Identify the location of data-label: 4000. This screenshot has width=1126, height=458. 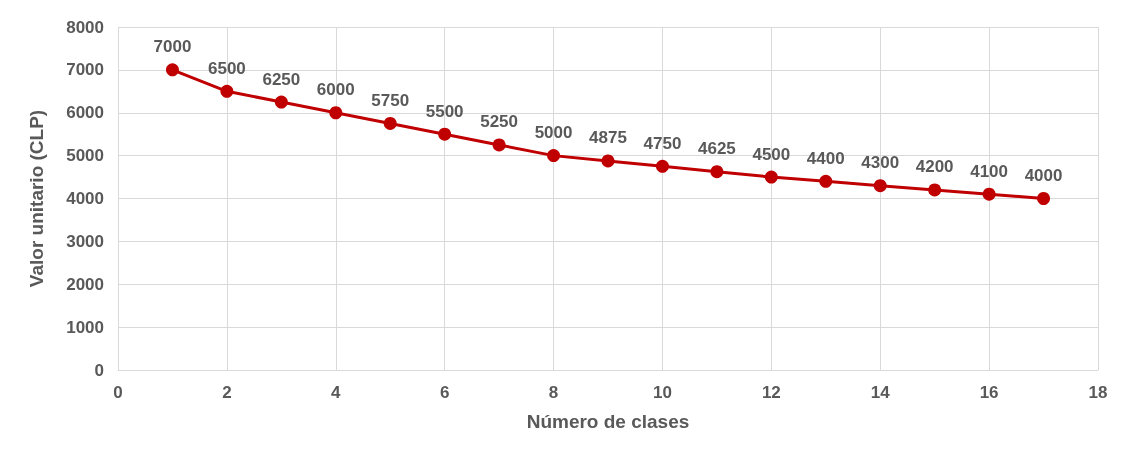
(1043, 175).